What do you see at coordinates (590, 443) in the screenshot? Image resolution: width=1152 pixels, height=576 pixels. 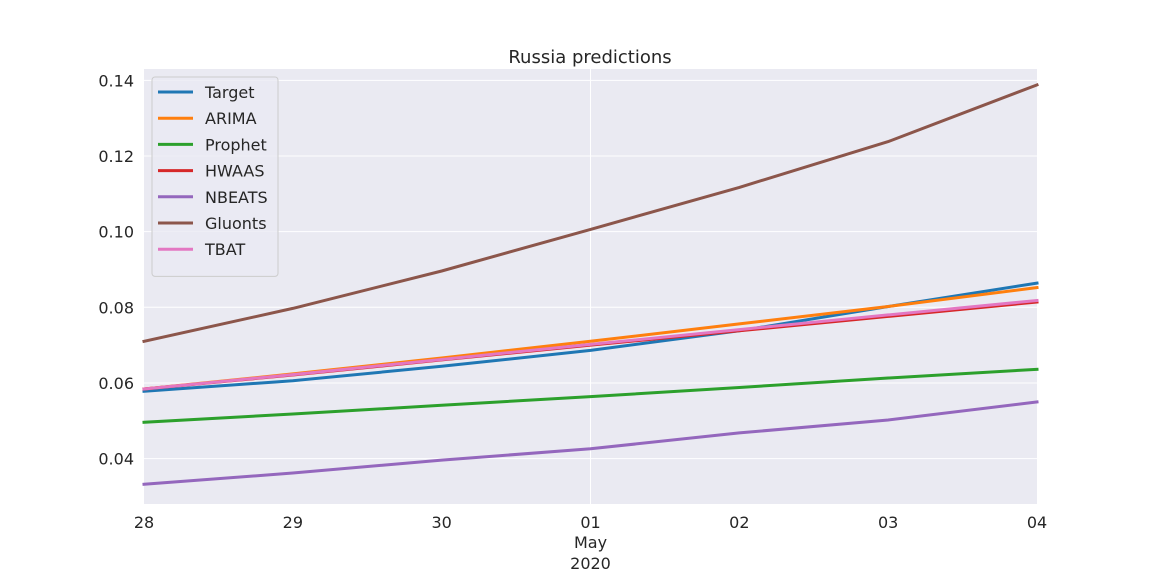 I see `series-line-nbeats` at bounding box center [590, 443].